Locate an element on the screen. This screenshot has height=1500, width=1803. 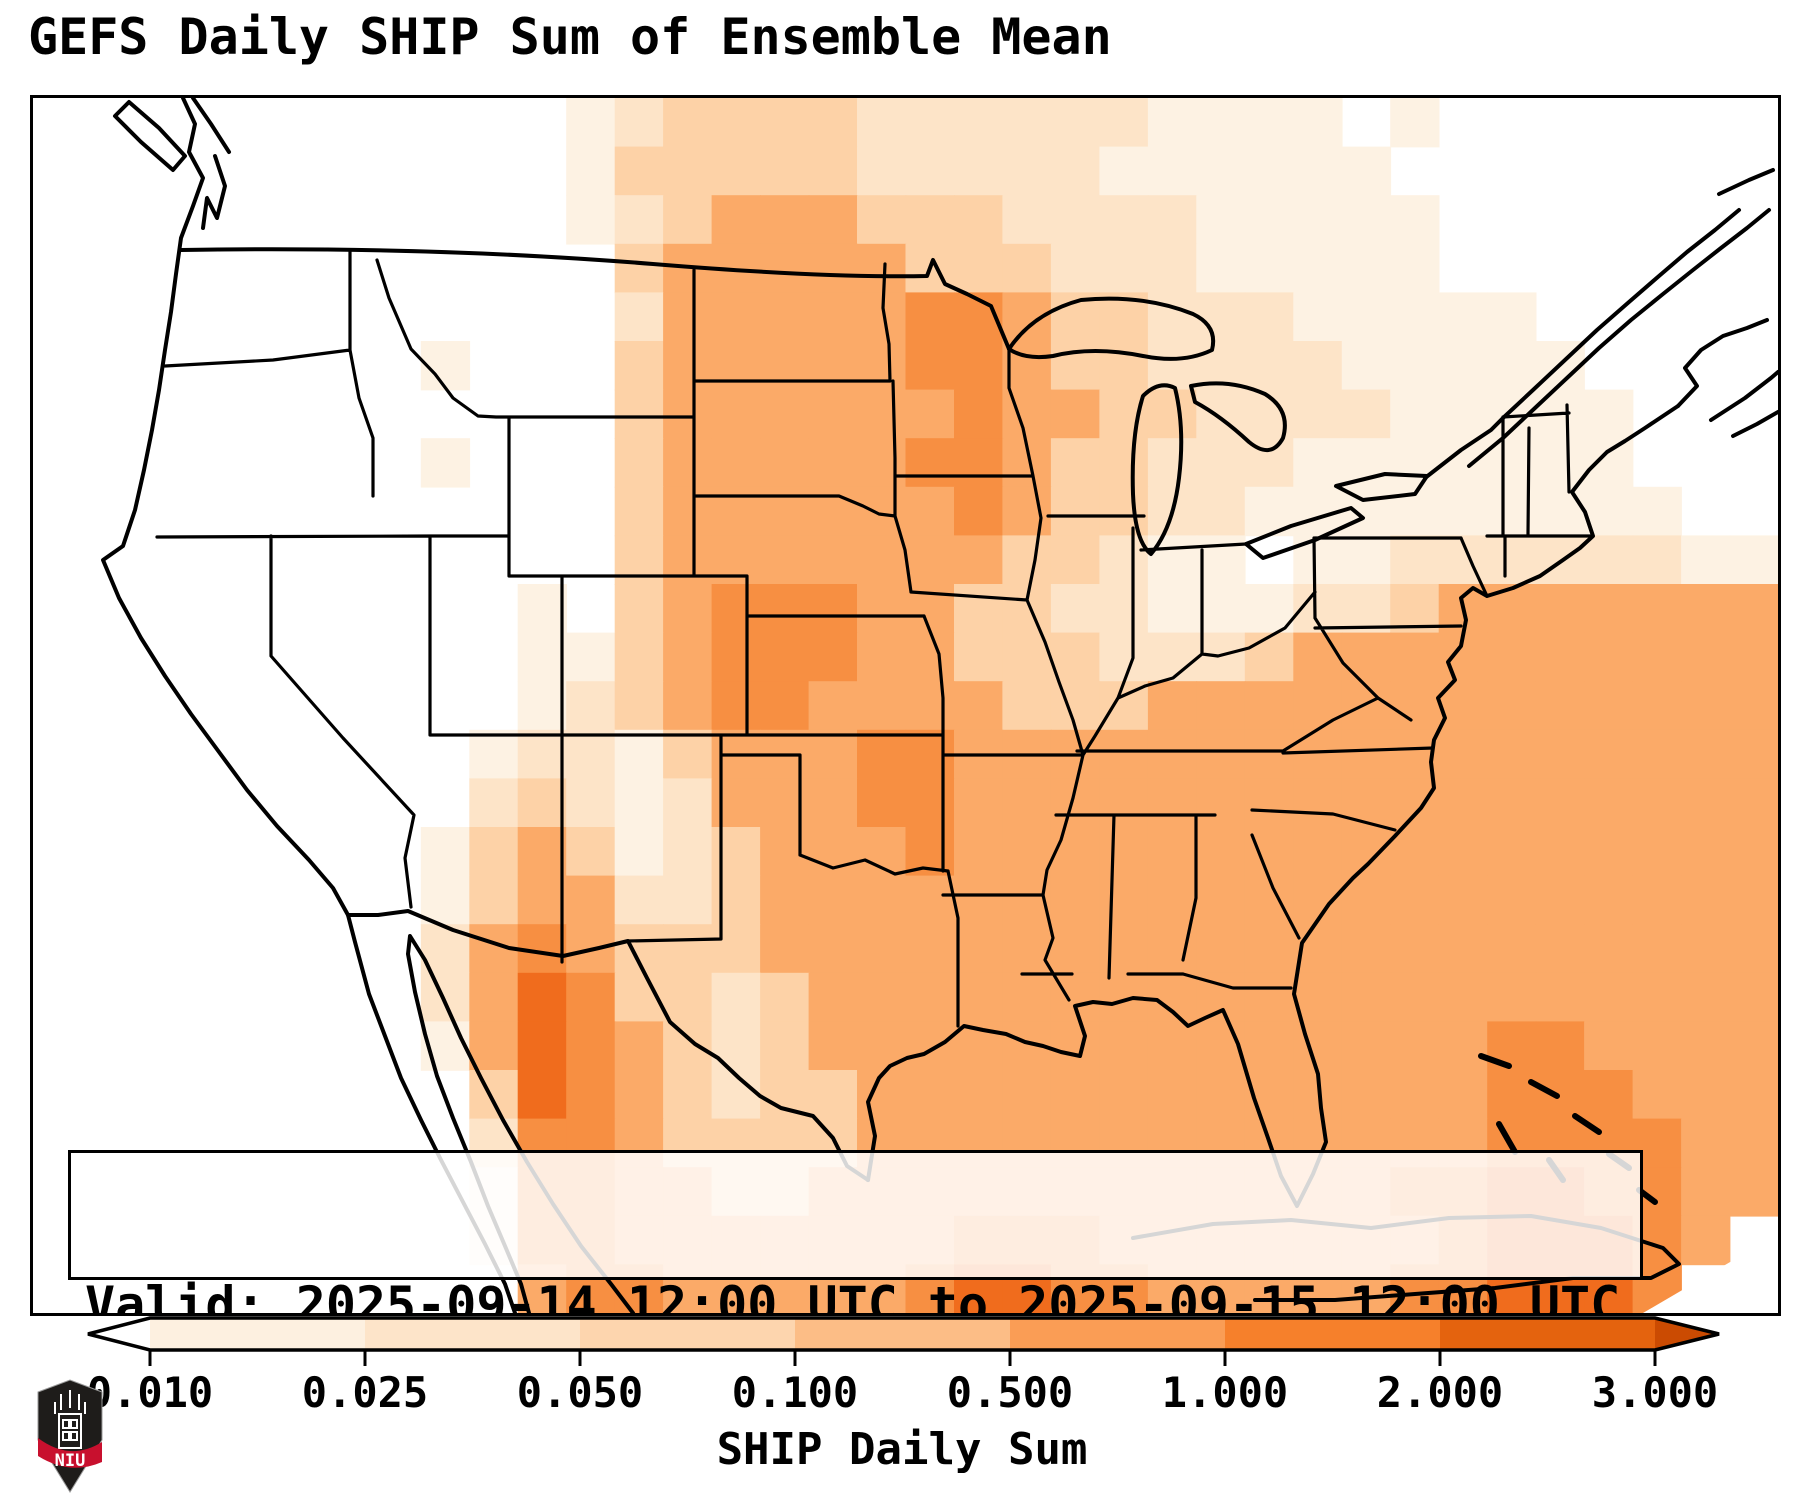
canada-border-49n is located at coordinates (595, 299).